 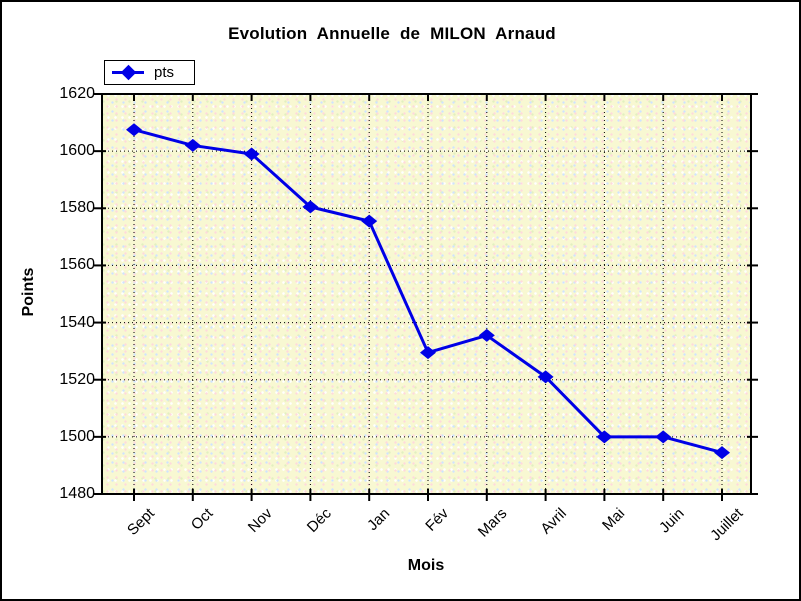 What do you see at coordinates (77, 151) in the screenshot?
I see `y-tick-label-1600: 1600` at bounding box center [77, 151].